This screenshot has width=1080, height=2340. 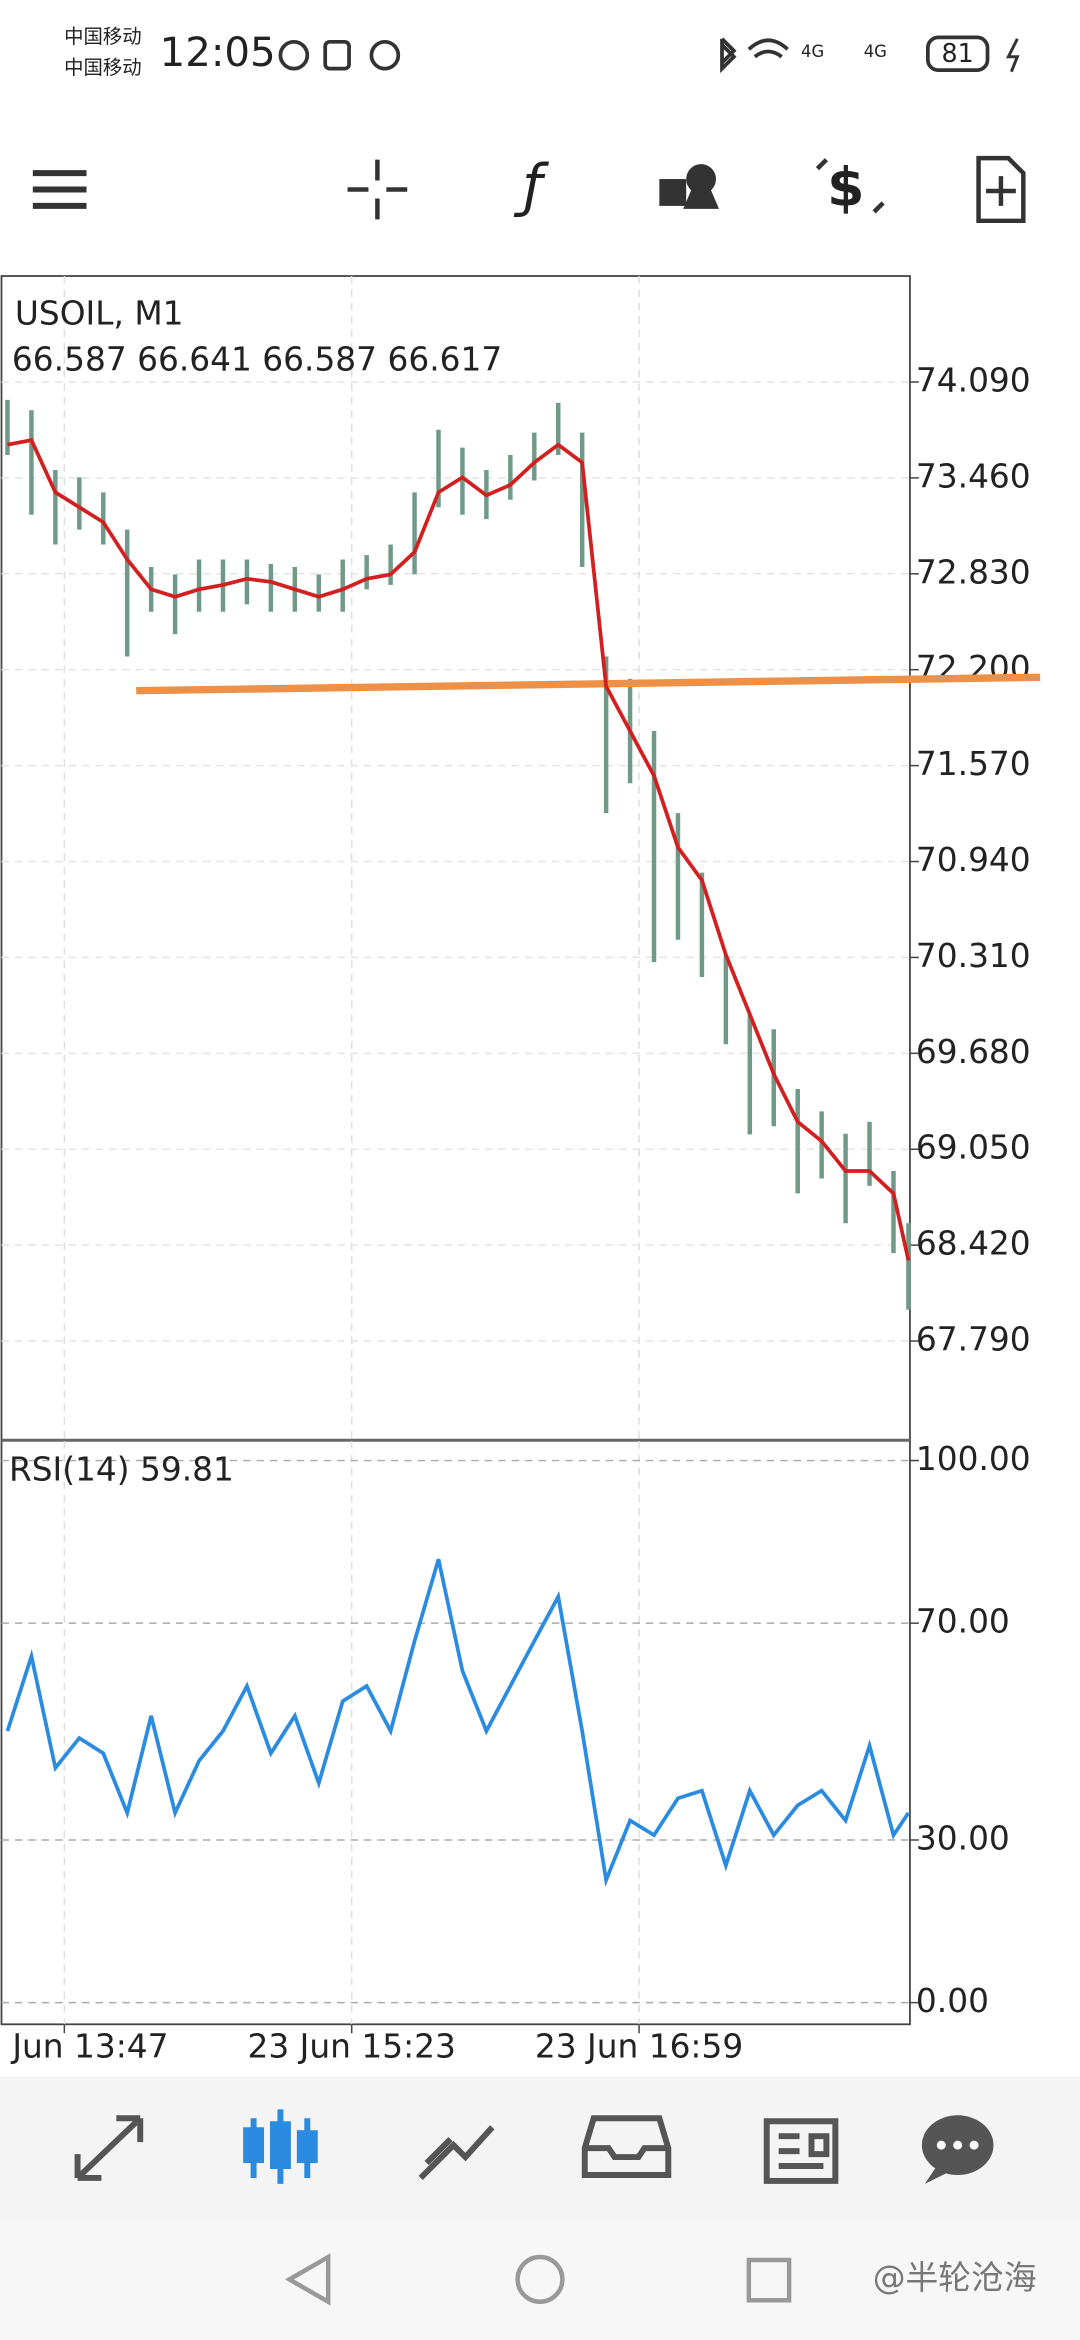 What do you see at coordinates (801, 2151) in the screenshot?
I see `news-tab` at bounding box center [801, 2151].